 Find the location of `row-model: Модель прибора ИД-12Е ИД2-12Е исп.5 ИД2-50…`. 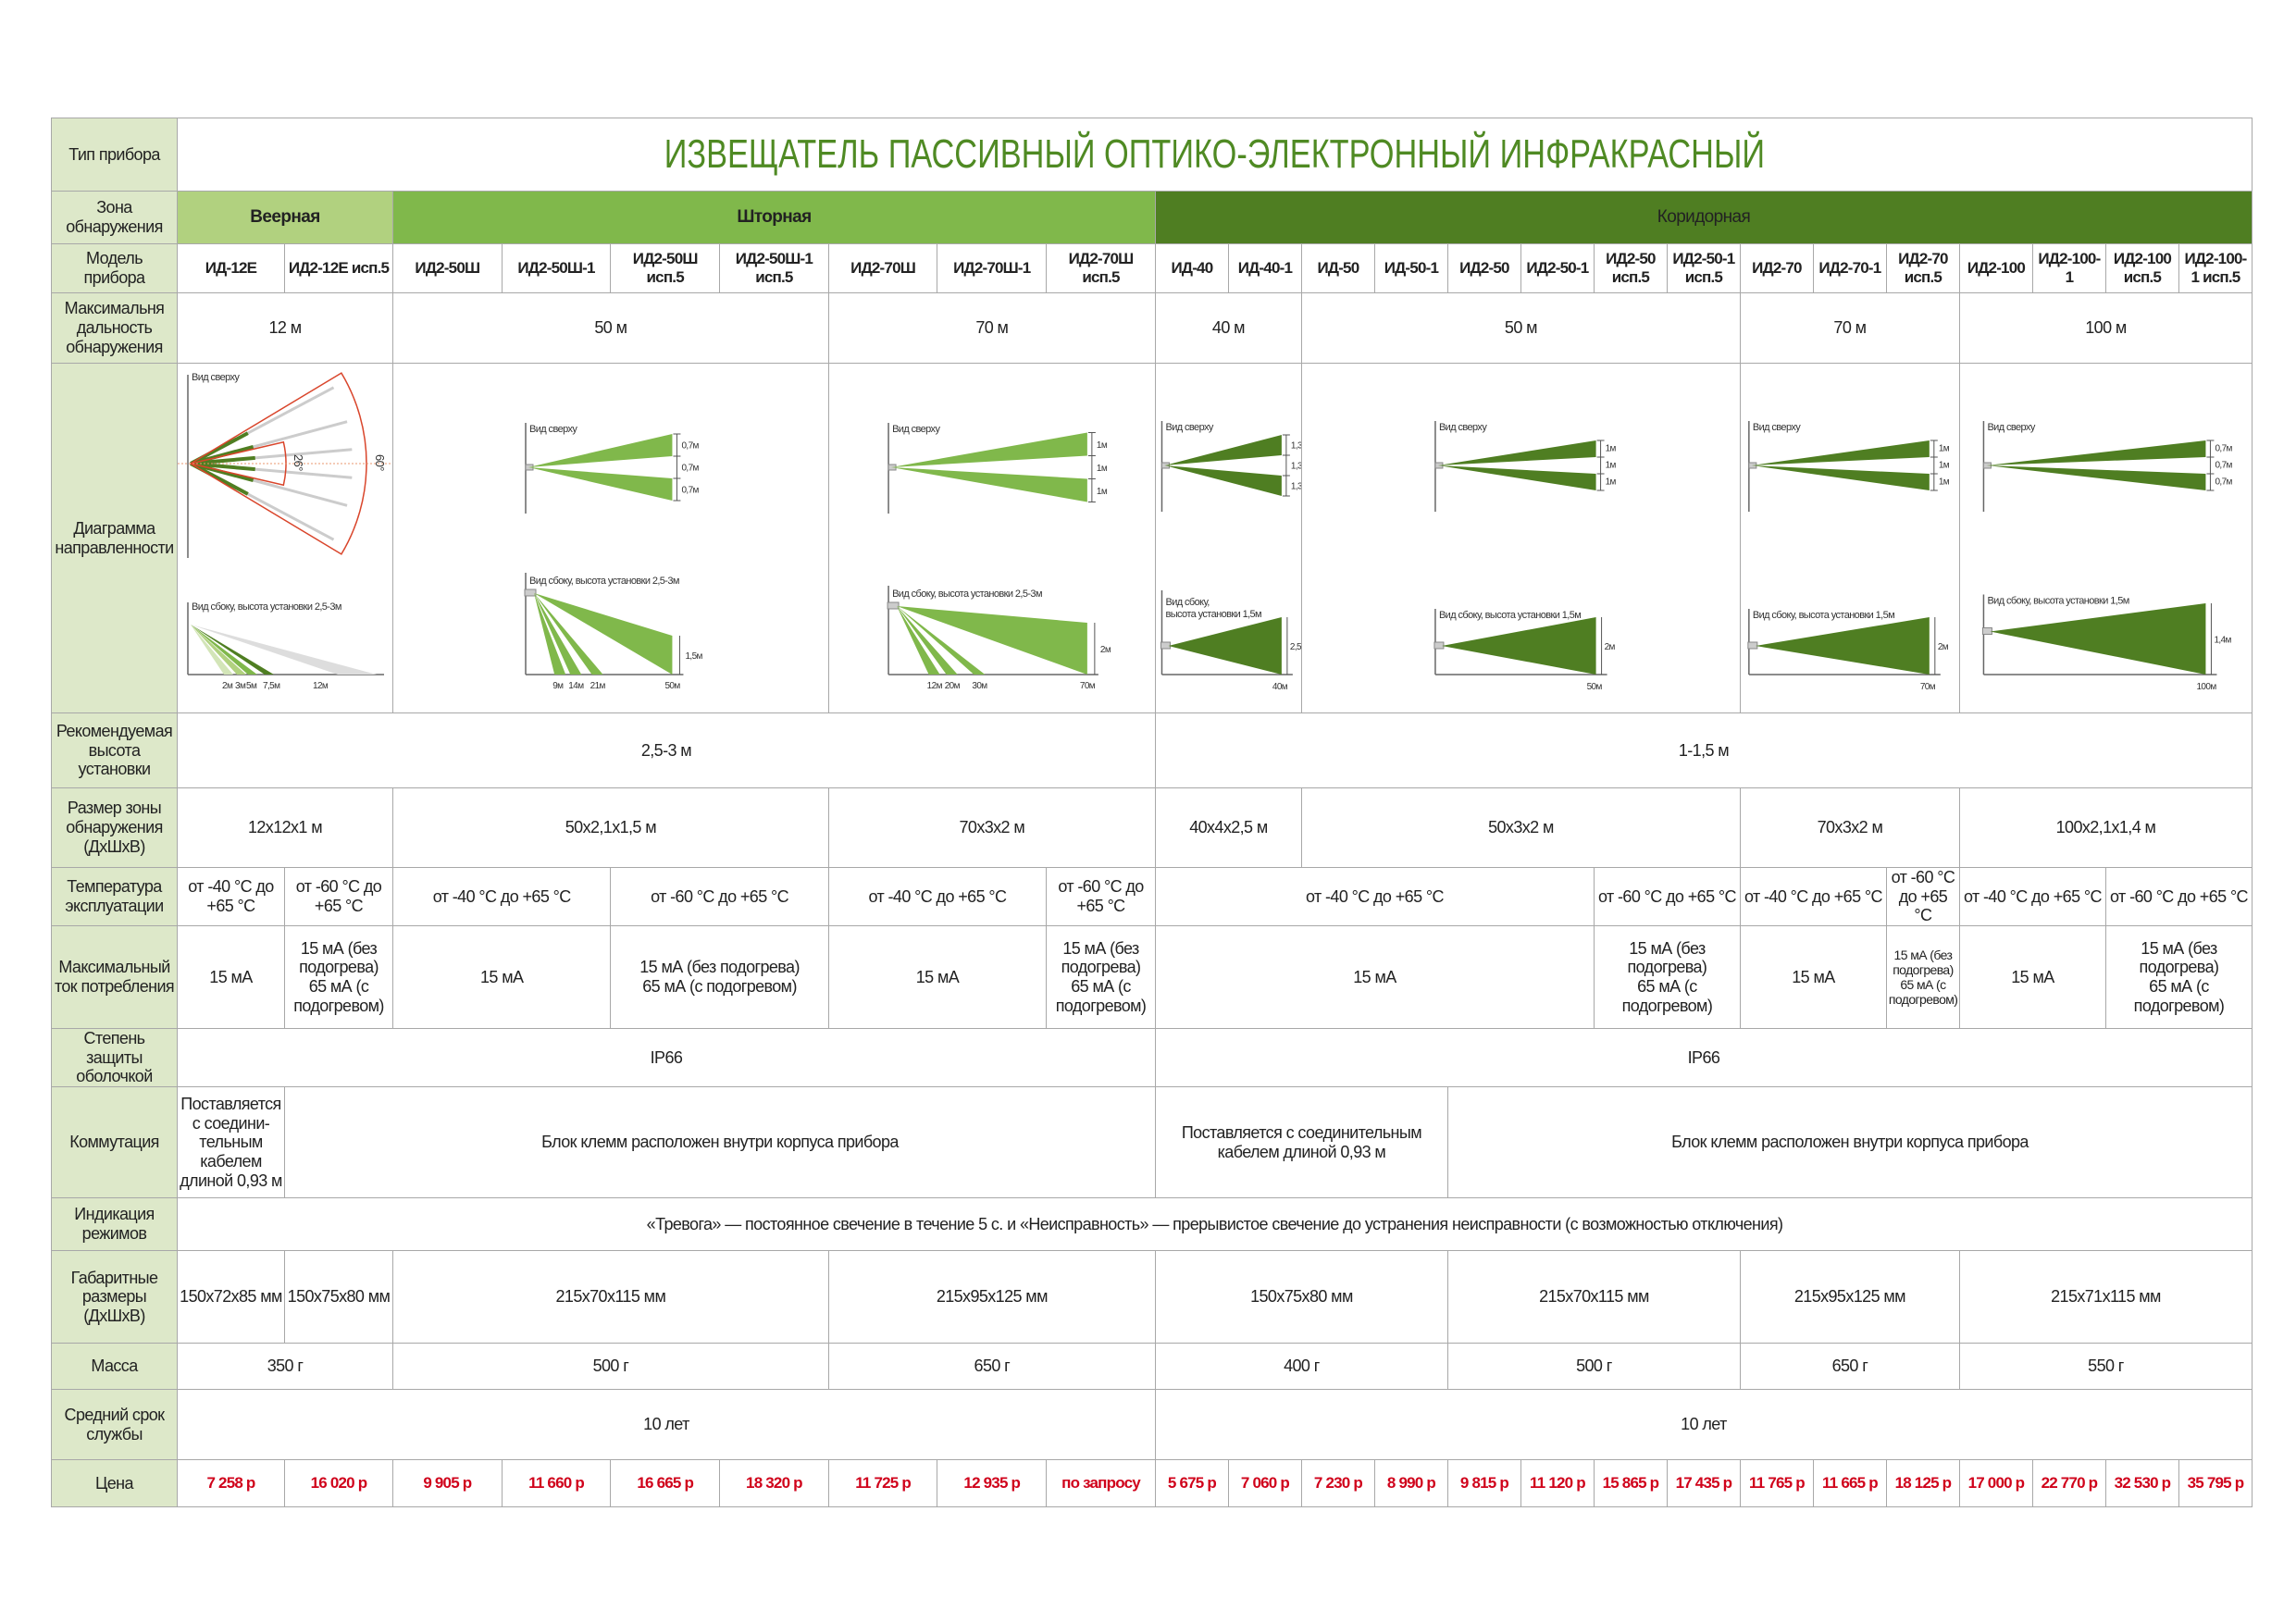

row-model: Модель прибора ИД-12Е ИД2-12Е исп.5 ИД2-50… is located at coordinates (1152, 268).